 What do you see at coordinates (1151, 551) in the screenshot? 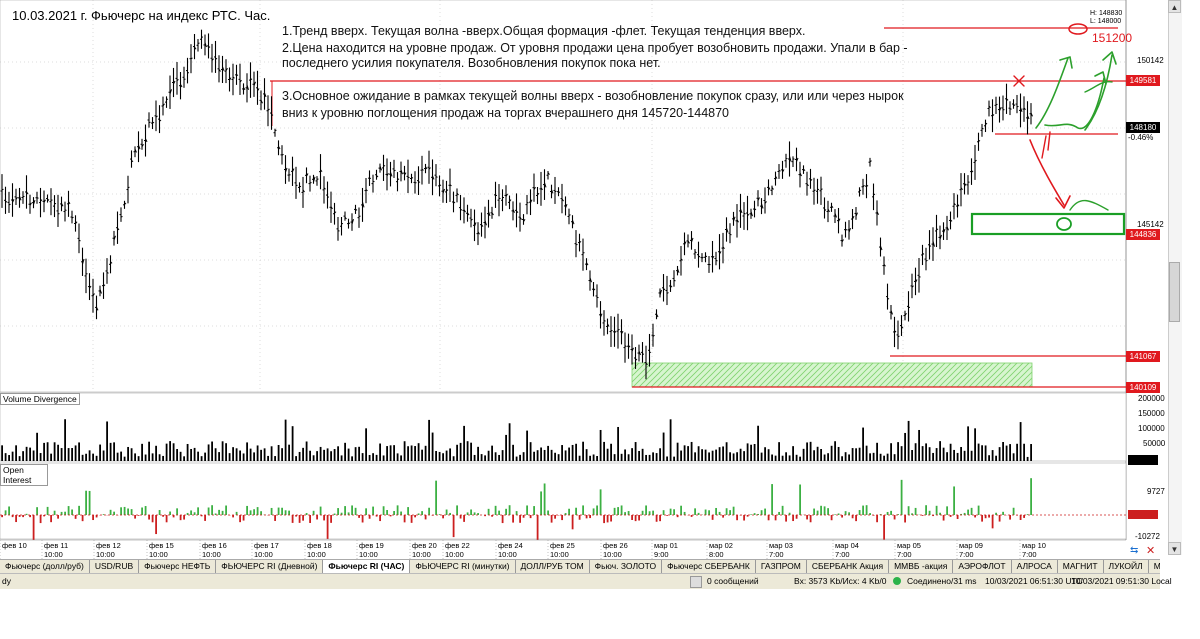
I see `close-icon: ✕` at bounding box center [1151, 551].